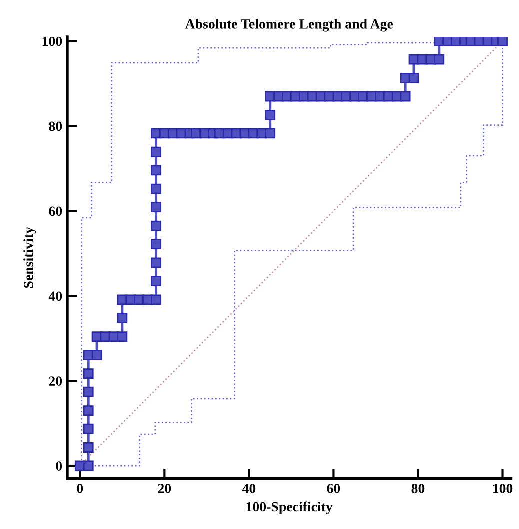 The width and height of the screenshot is (519, 529). I want to click on x-tick-label: 100, so click(503, 489).